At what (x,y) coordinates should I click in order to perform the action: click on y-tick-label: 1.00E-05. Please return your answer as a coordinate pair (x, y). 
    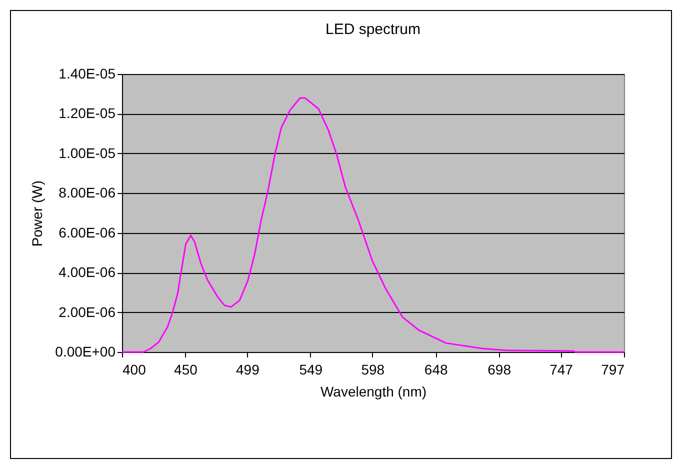
    Looking at the image, I should click on (87, 152).